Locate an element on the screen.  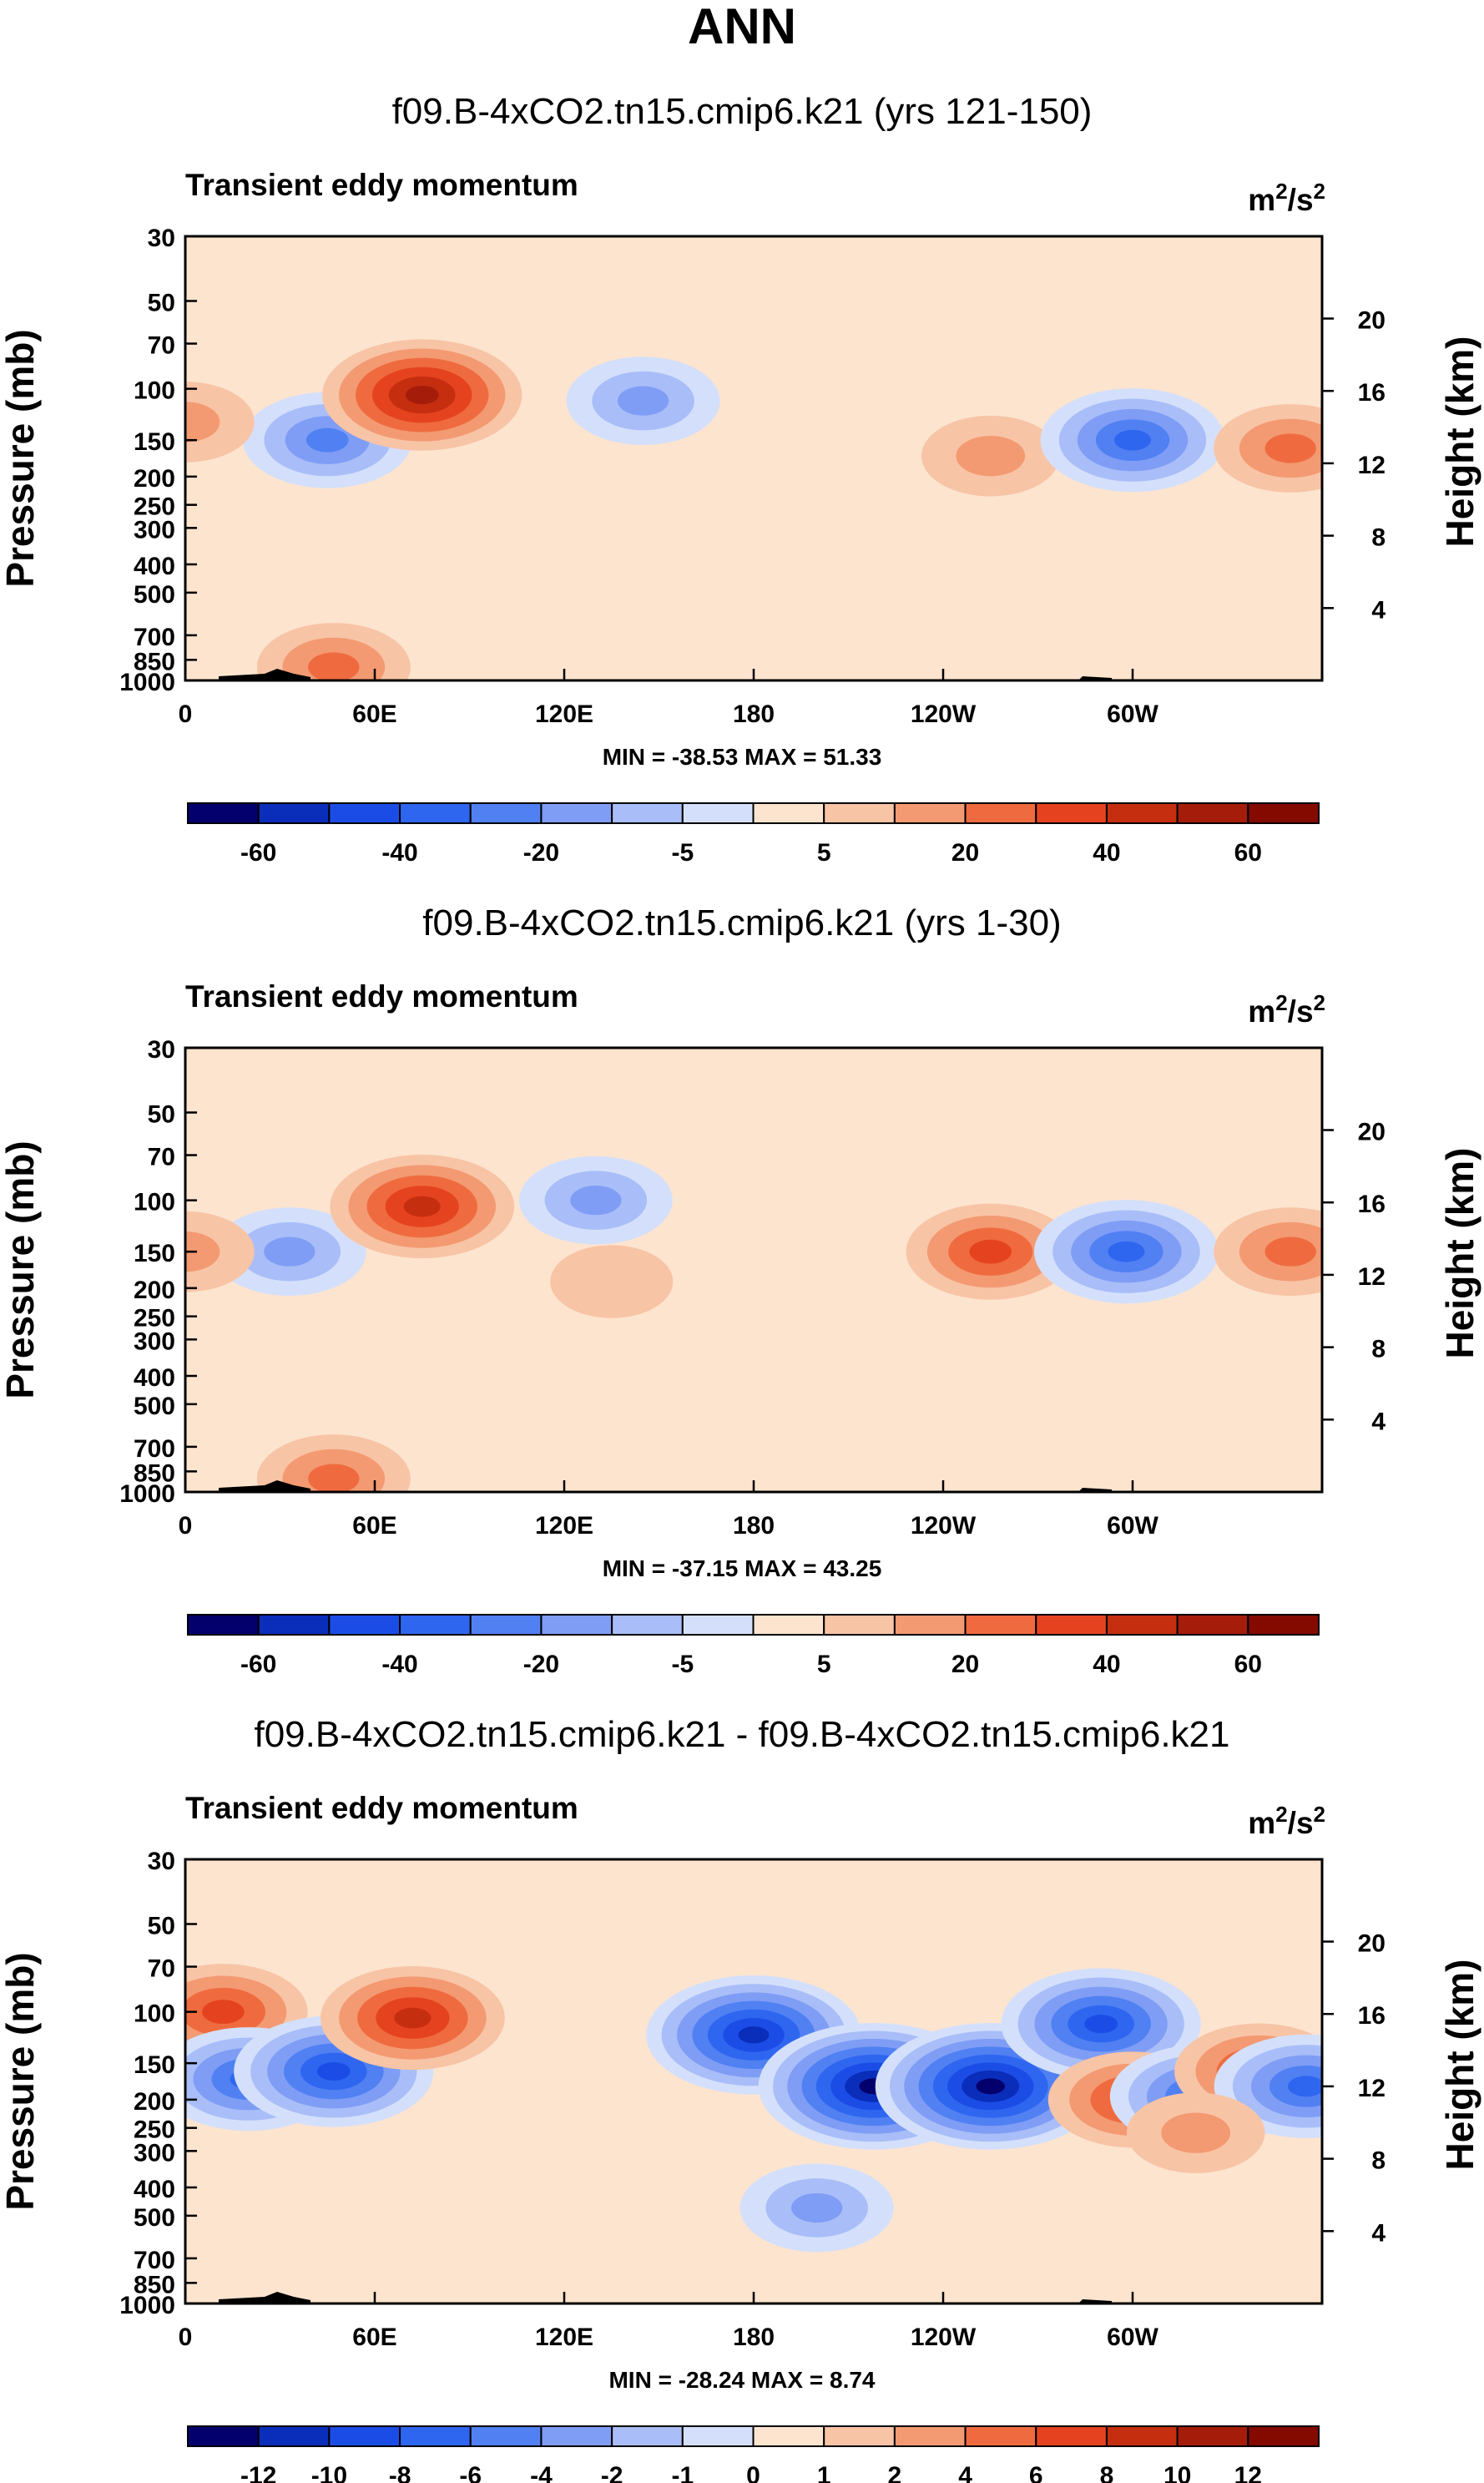
y-tick-label: 150 is located at coordinates (154, 442).